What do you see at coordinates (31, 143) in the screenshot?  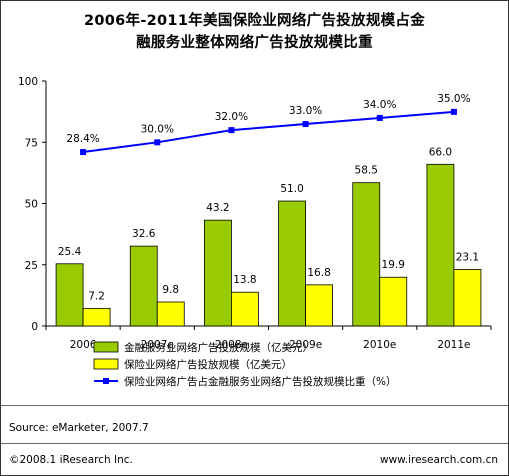 I see `y-tick-label: 75` at bounding box center [31, 143].